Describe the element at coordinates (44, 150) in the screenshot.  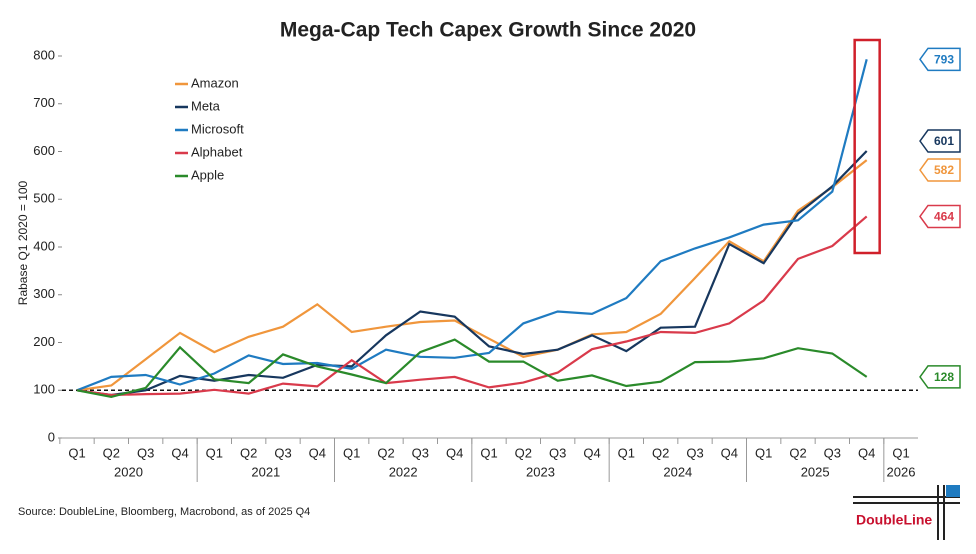
I see `y-tick-label: 600` at that location.